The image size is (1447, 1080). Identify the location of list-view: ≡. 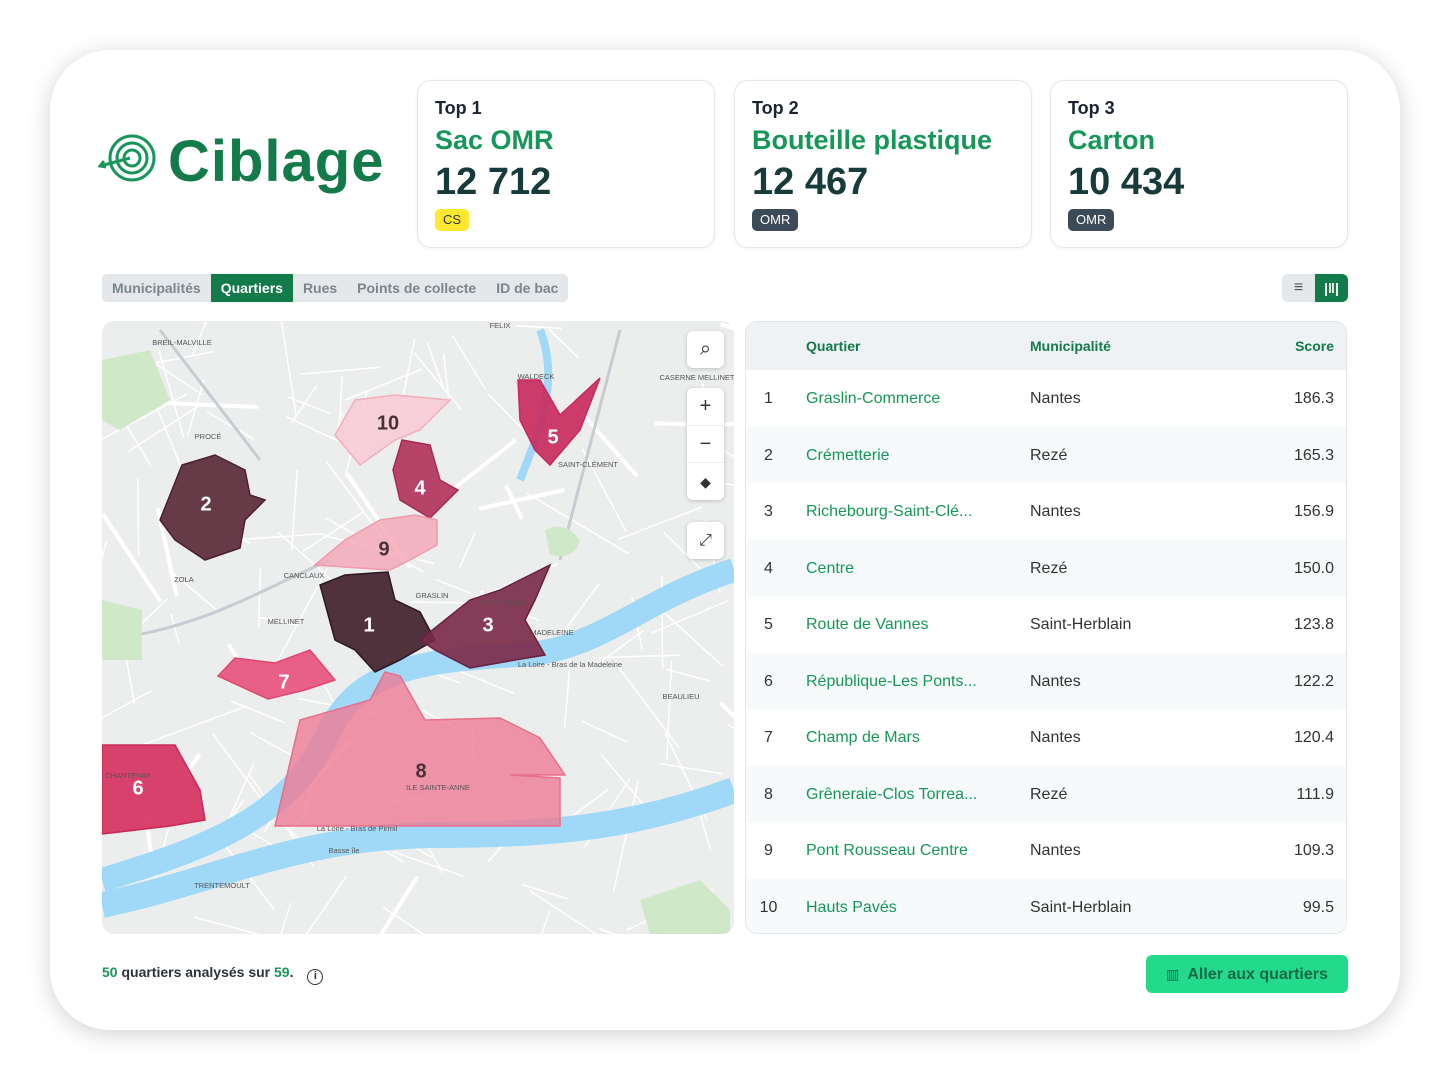
(1298, 287).